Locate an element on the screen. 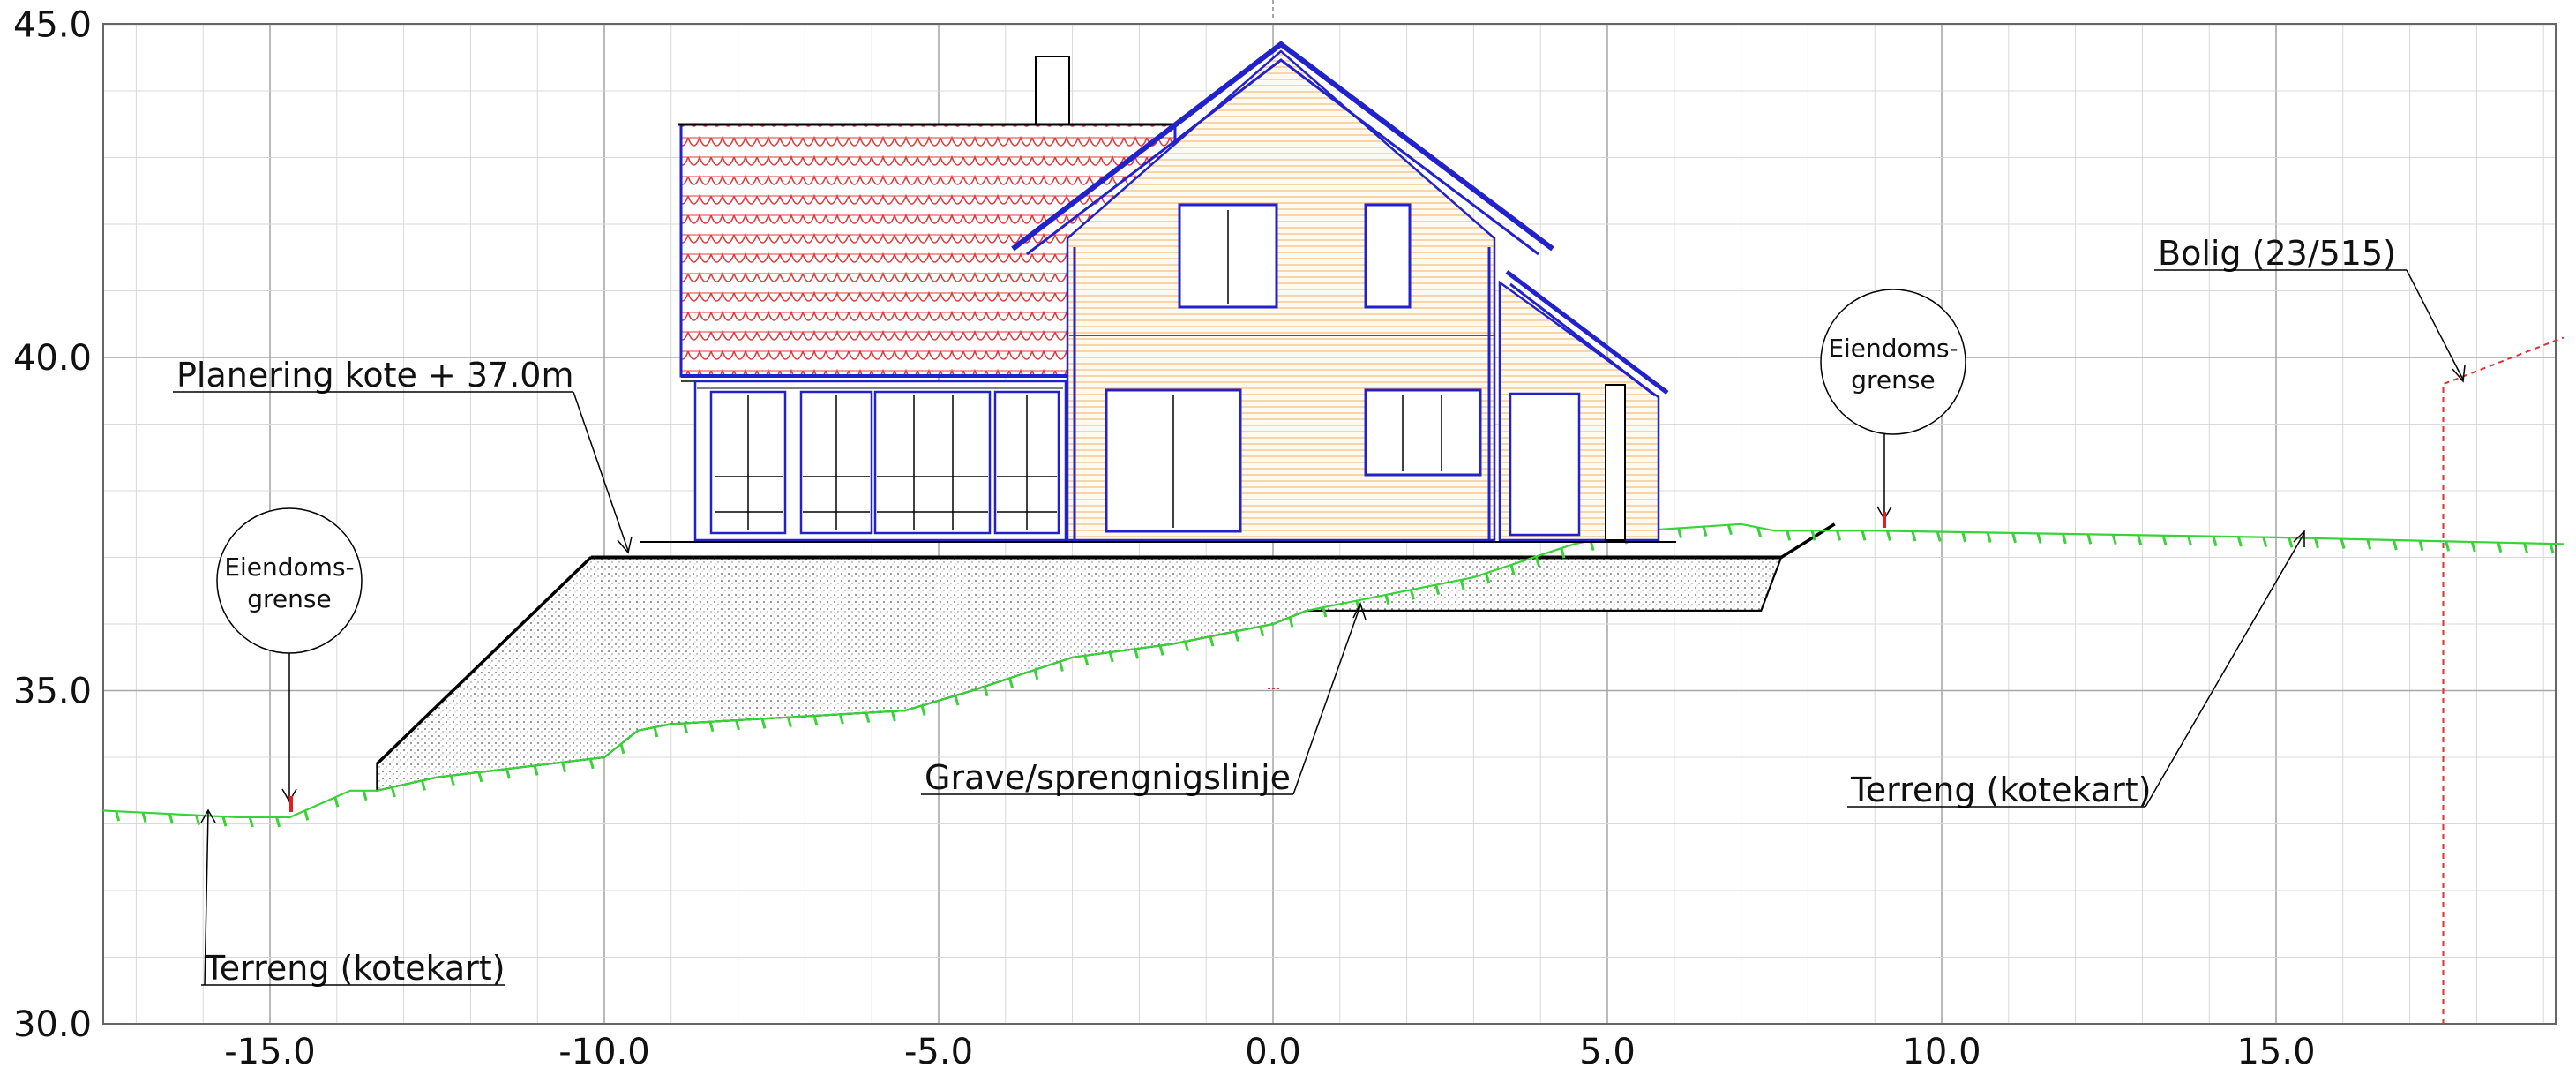 The width and height of the screenshot is (2576, 1075). neighbor-building-outline is located at coordinates (2504, 680).